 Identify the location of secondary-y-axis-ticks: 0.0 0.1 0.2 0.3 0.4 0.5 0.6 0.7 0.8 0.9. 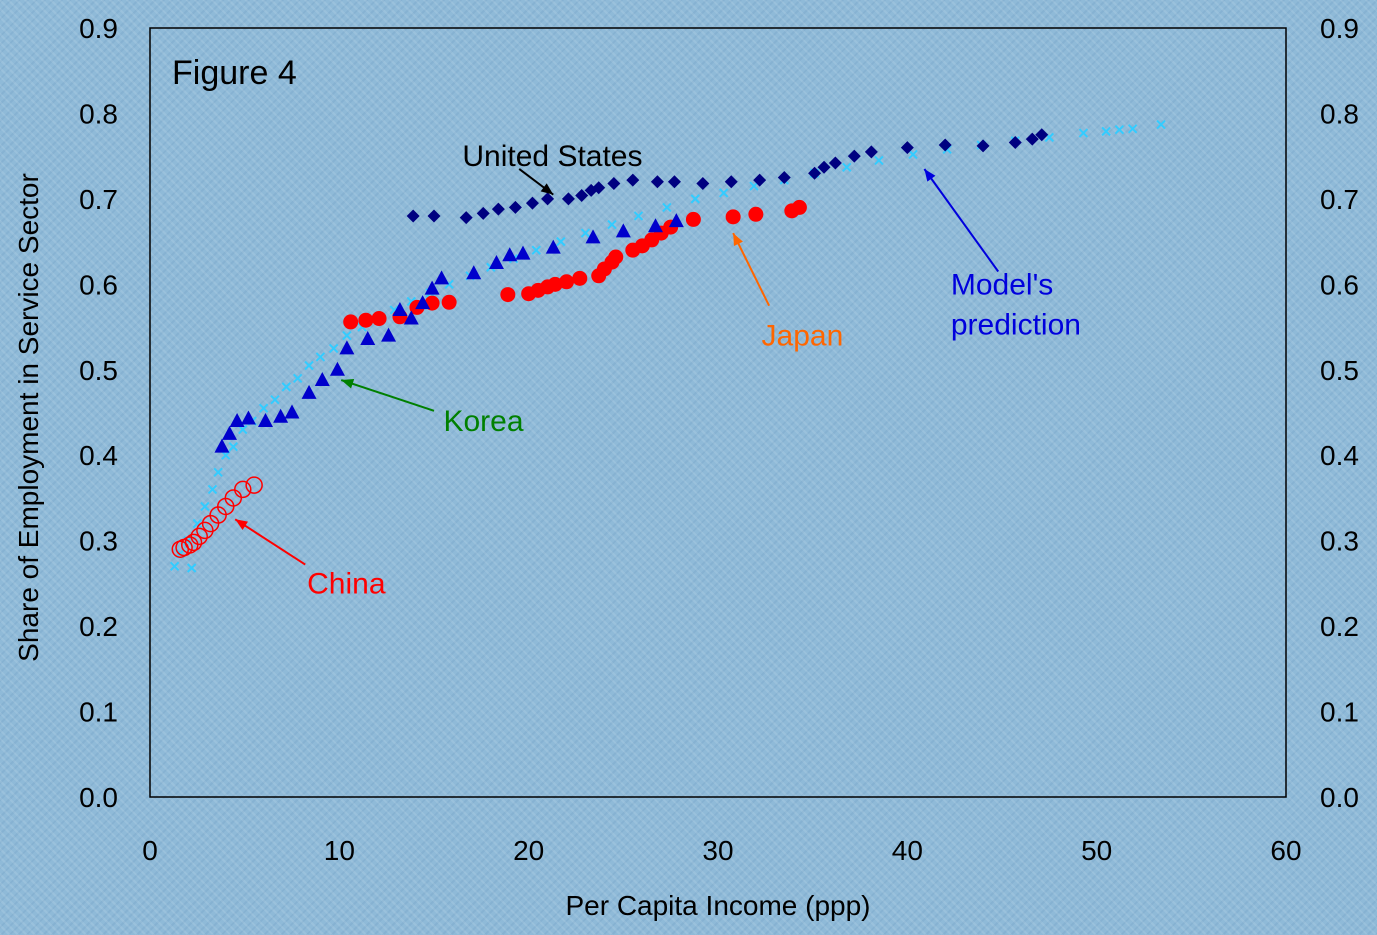
(1339, 413).